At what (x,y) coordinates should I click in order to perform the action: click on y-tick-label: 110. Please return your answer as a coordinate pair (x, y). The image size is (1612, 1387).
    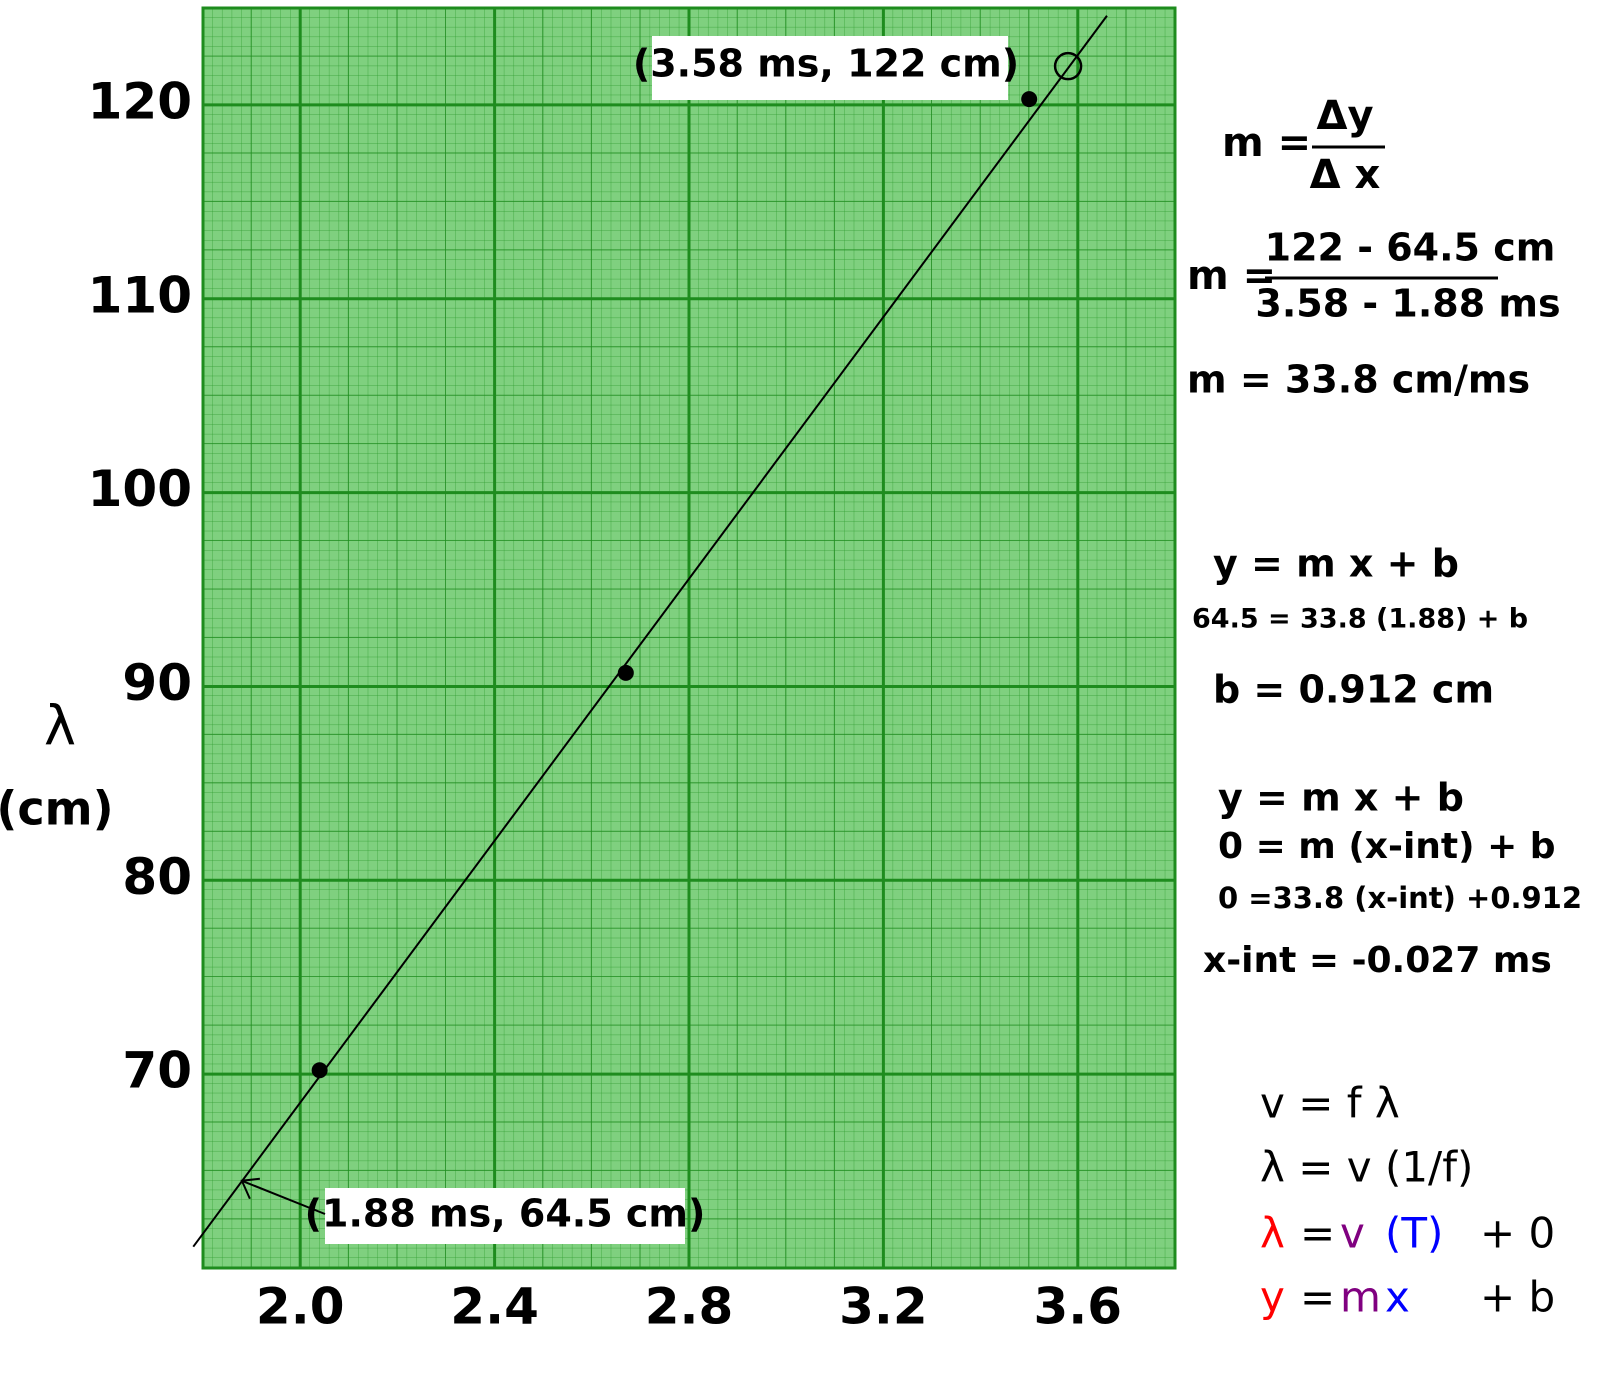
    Looking at the image, I should click on (140, 295).